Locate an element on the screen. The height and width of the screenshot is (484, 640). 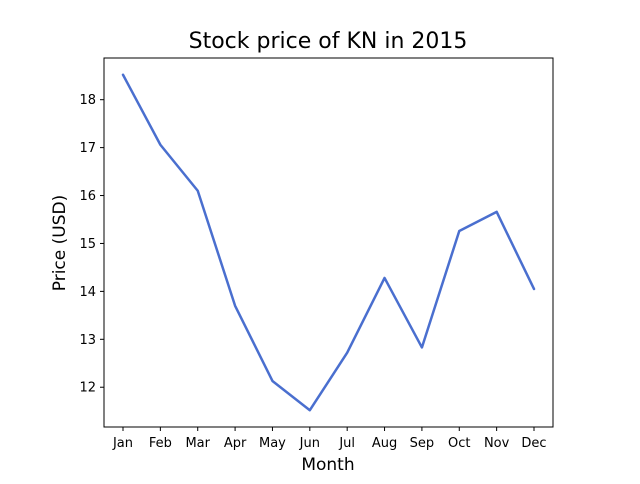
x-tick-label: Oct is located at coordinates (459, 443).